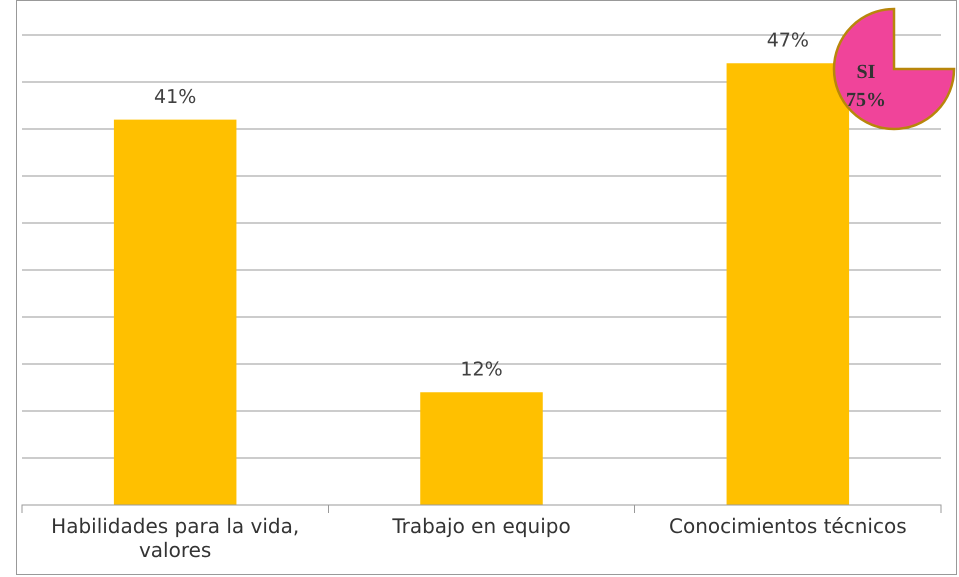  Describe the element at coordinates (175, 538) in the screenshot. I see `x-tick-label: Habilidades para la vida, valores` at that location.